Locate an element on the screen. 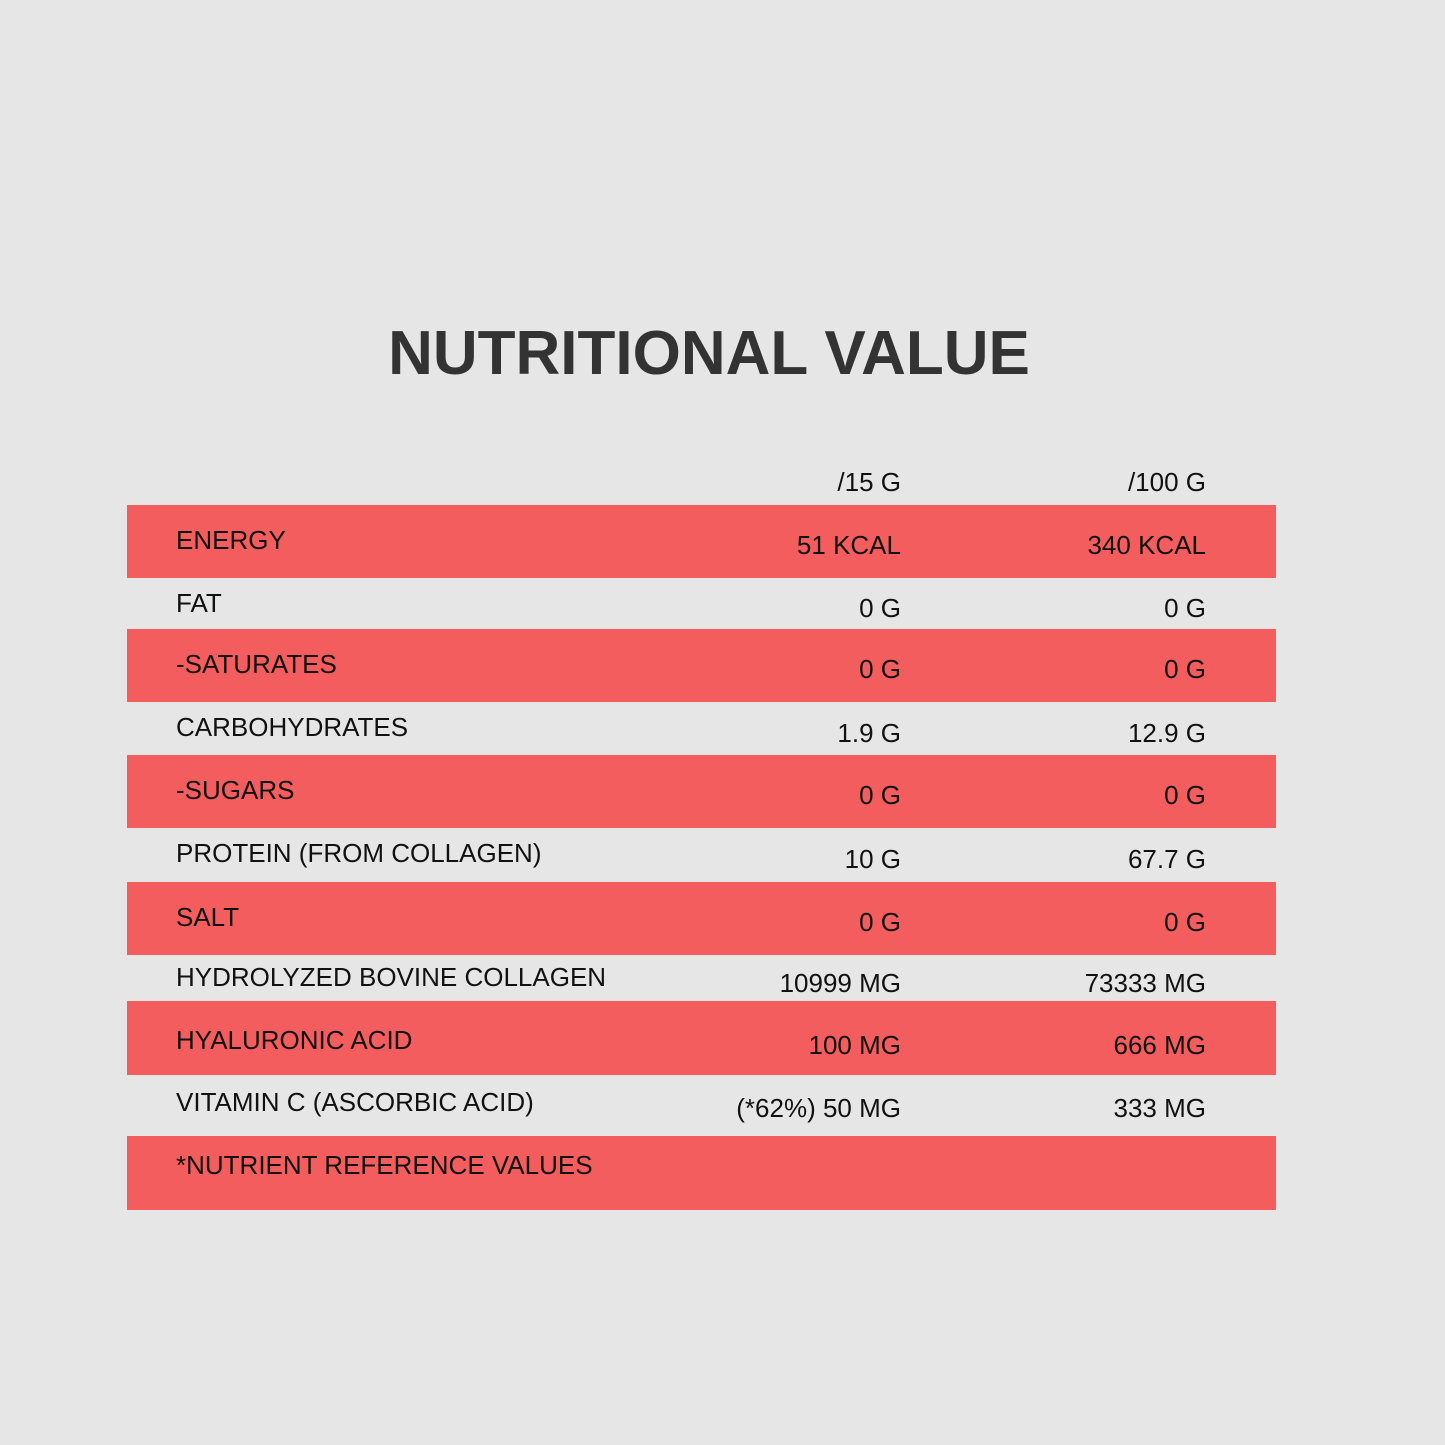  value-per-15g: (*62%) 50 MG is located at coordinates (818, 1108).